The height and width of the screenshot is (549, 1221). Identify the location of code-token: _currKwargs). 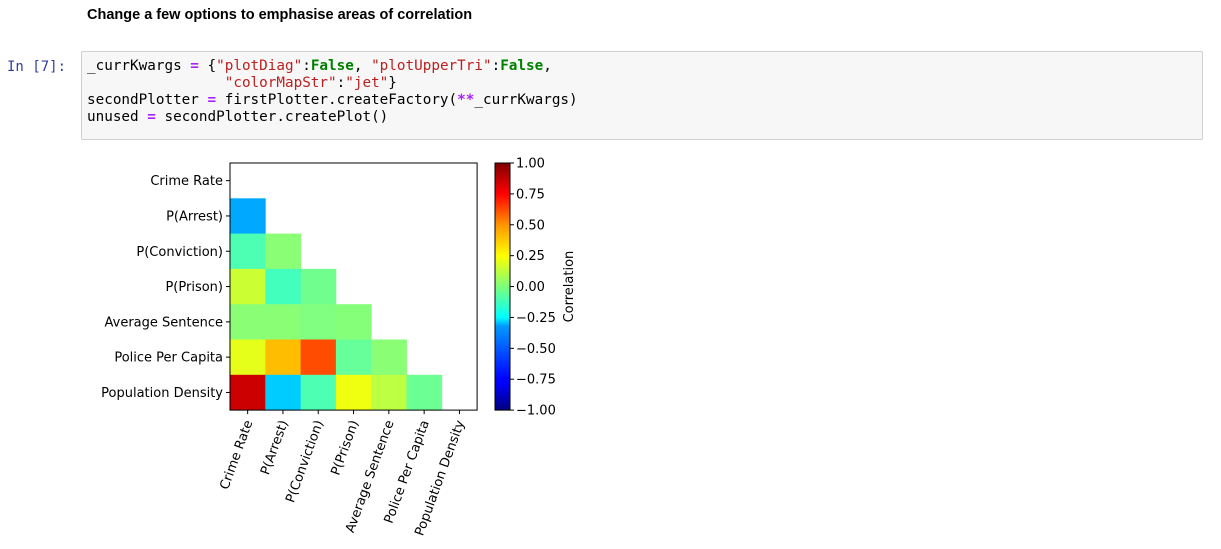
(526, 100).